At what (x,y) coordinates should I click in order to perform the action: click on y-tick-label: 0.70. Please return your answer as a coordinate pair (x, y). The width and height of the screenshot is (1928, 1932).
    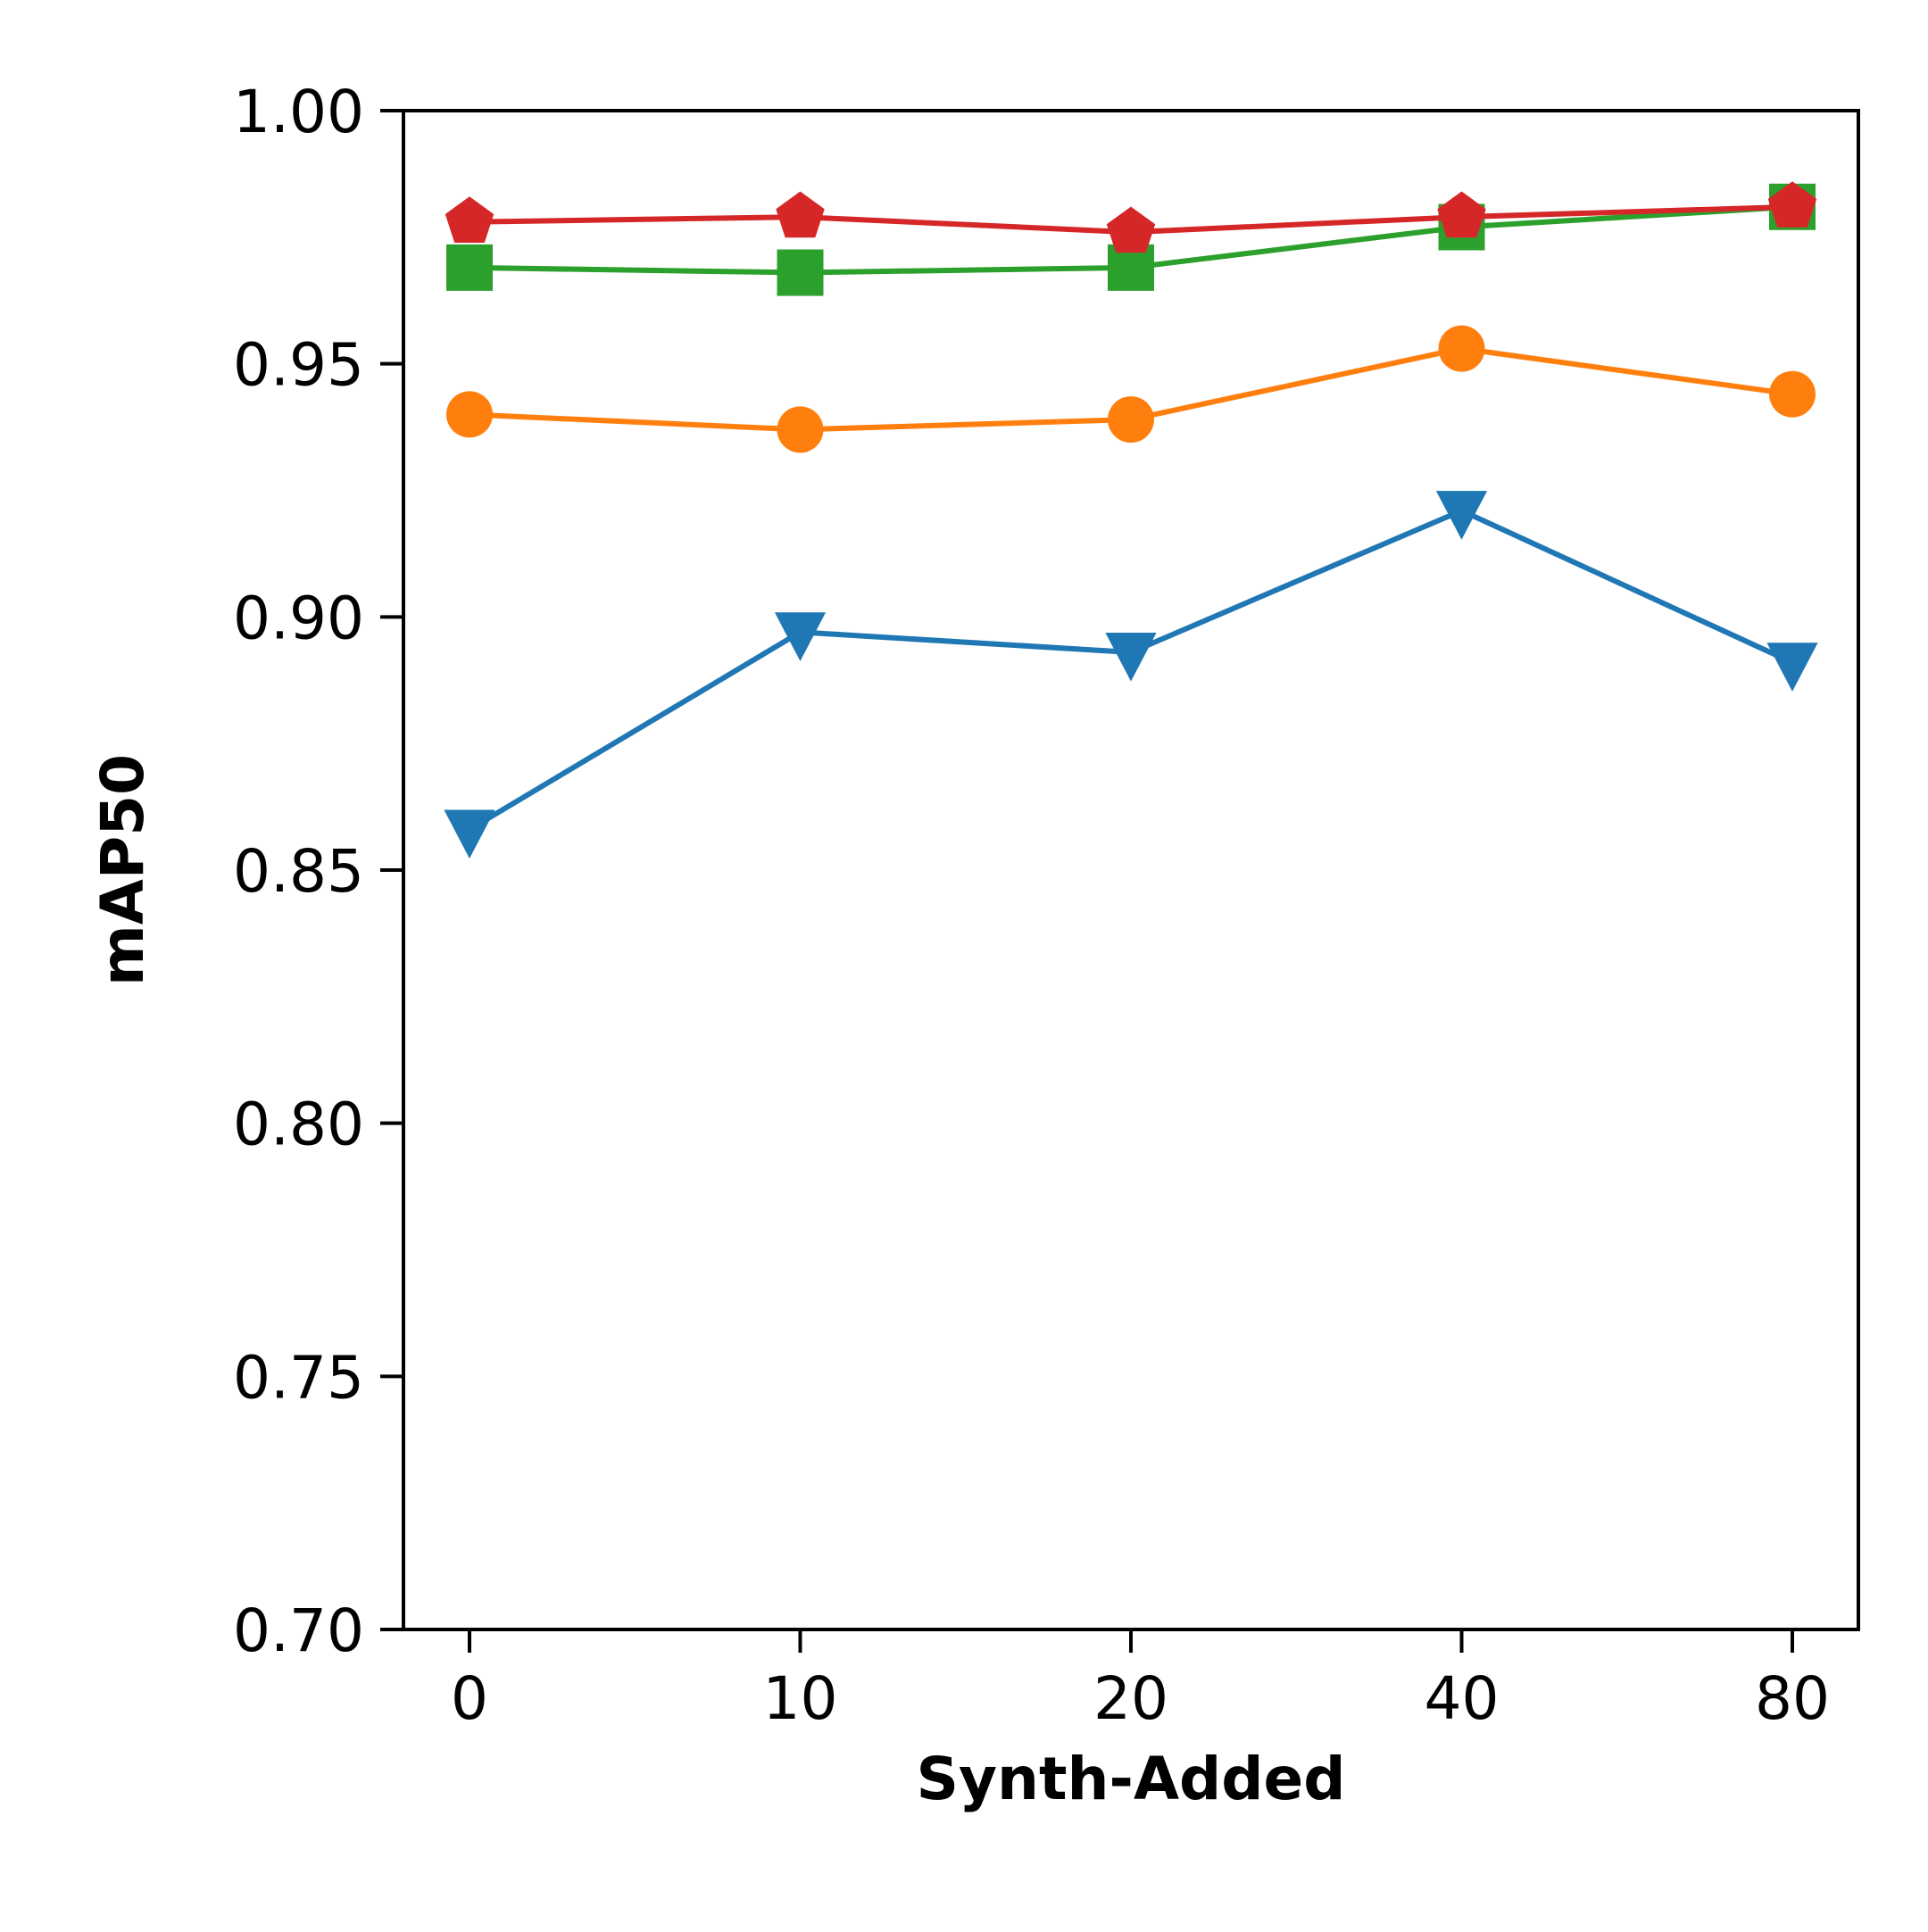
    Looking at the image, I should click on (298, 1630).